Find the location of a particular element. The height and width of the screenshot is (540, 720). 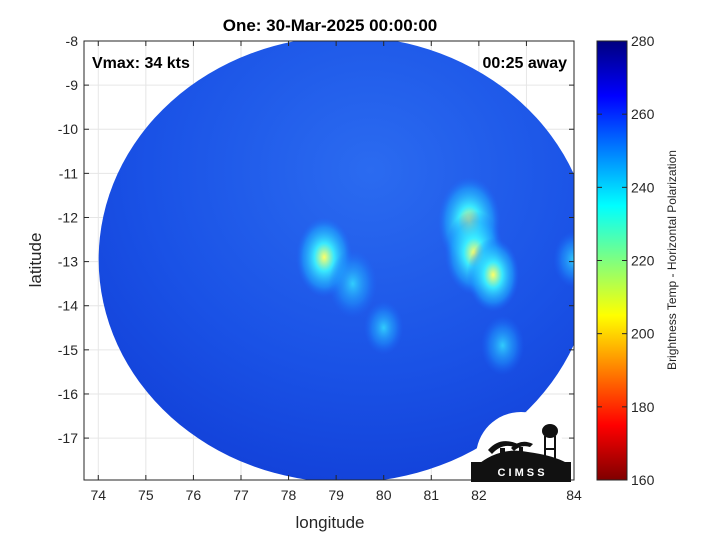

x-tick-label: 82 is located at coordinates (479, 495).